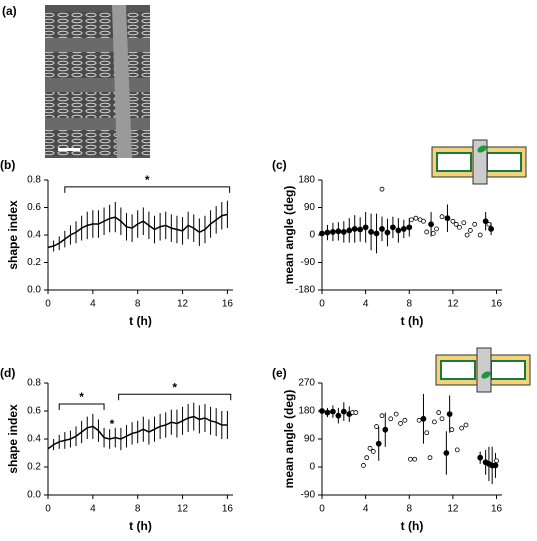 The image size is (537, 541). Describe the element at coordinates (34, 235) in the screenshot. I see `y-tick-label: 0.4` at that location.